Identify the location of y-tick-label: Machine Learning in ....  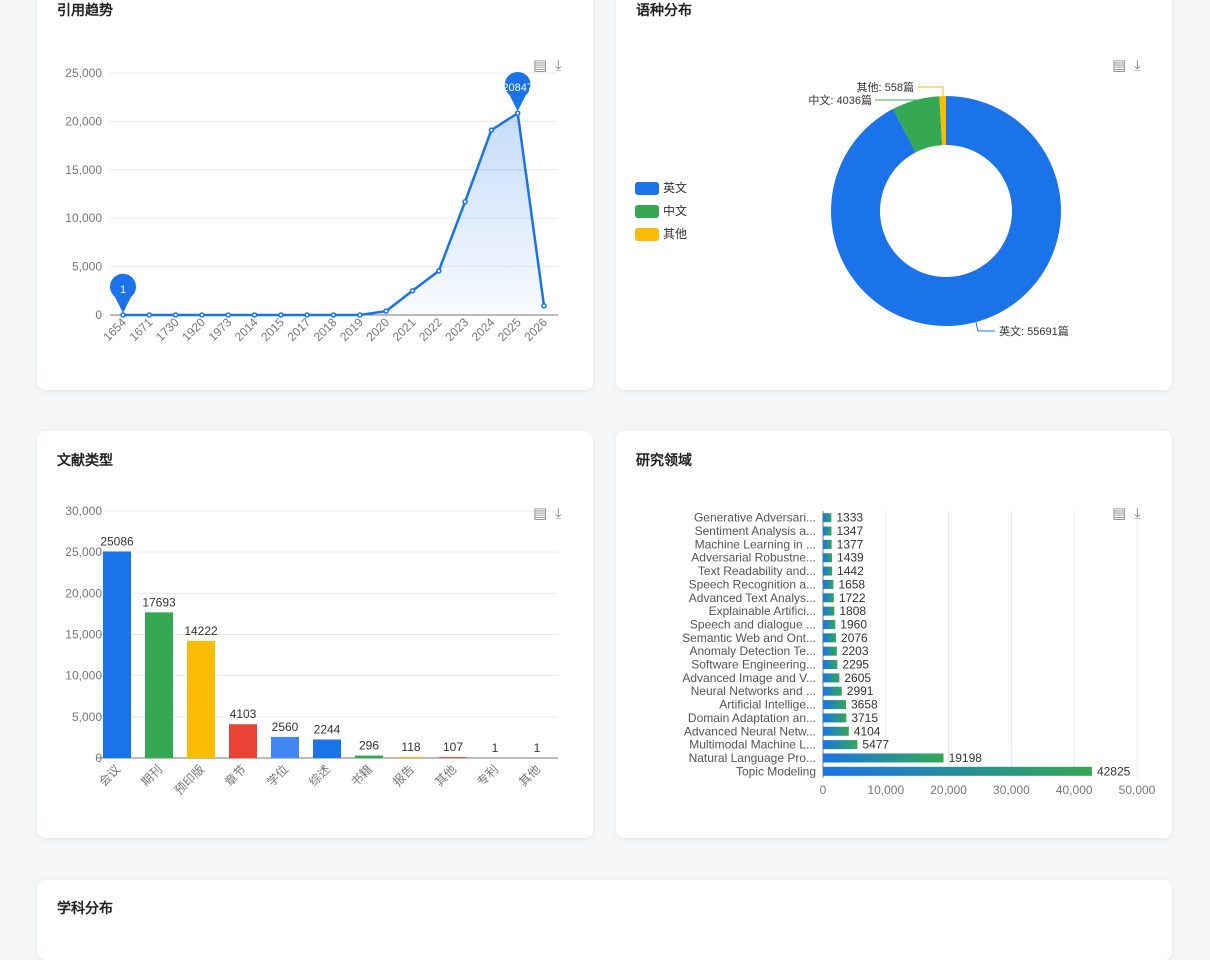
(755, 544).